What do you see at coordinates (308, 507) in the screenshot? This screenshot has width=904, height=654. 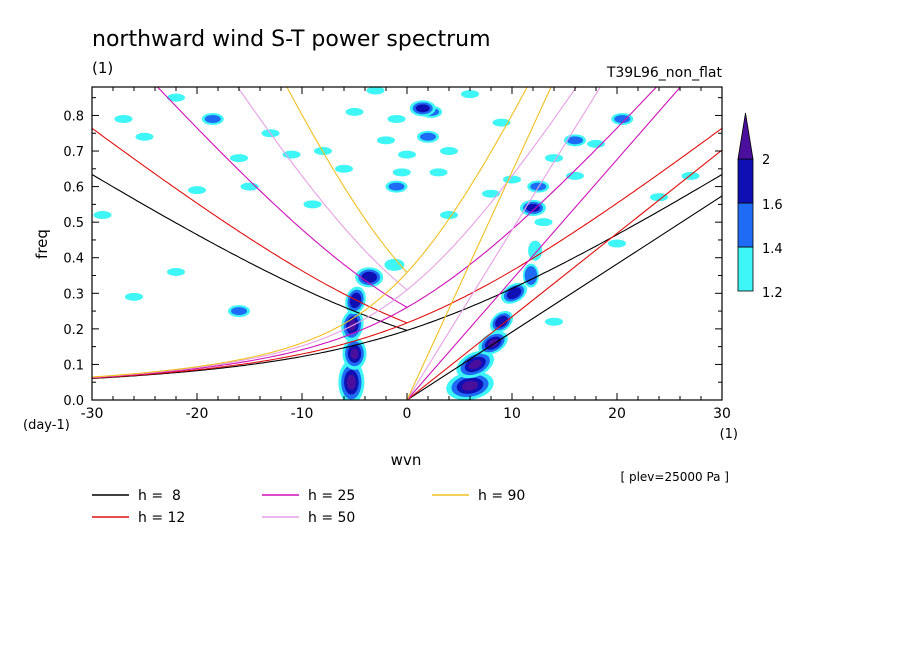 I see `legend: h = 8 h = 12 h = 25 h = 50 h = 90` at bounding box center [308, 507].